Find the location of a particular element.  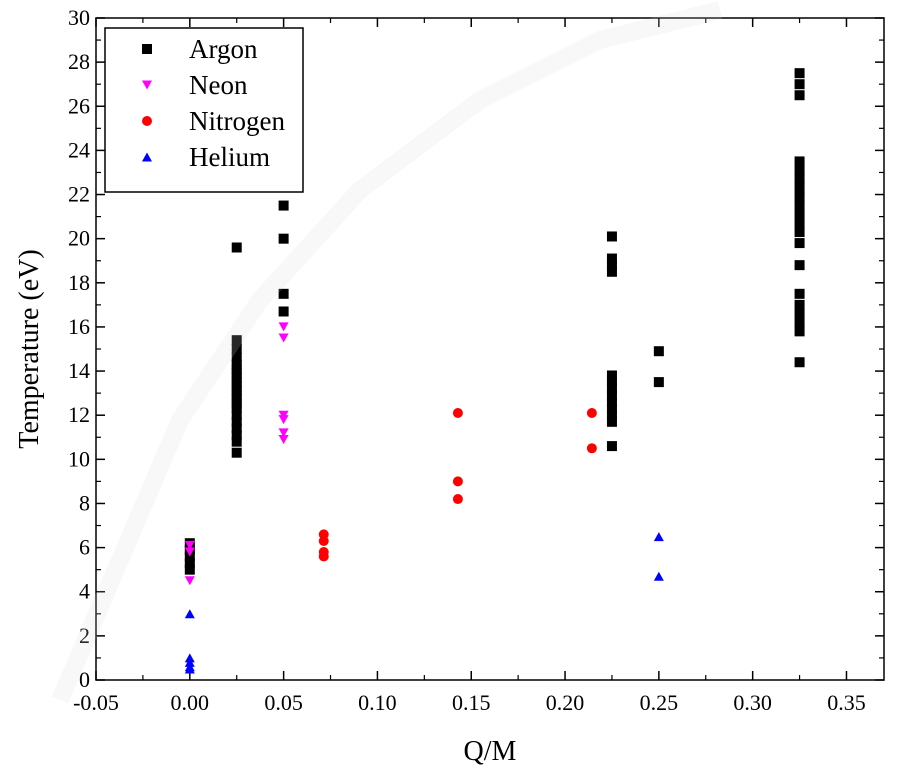

legend-marker-nitrogen is located at coordinates (147, 121).